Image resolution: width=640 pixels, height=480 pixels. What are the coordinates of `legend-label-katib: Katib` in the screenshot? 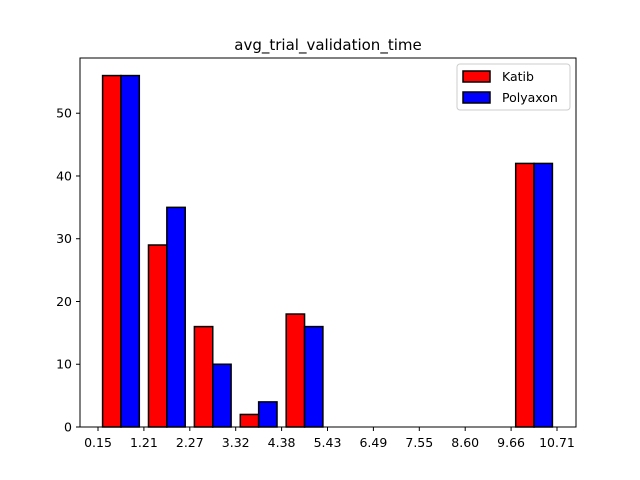 It's located at (518, 76).